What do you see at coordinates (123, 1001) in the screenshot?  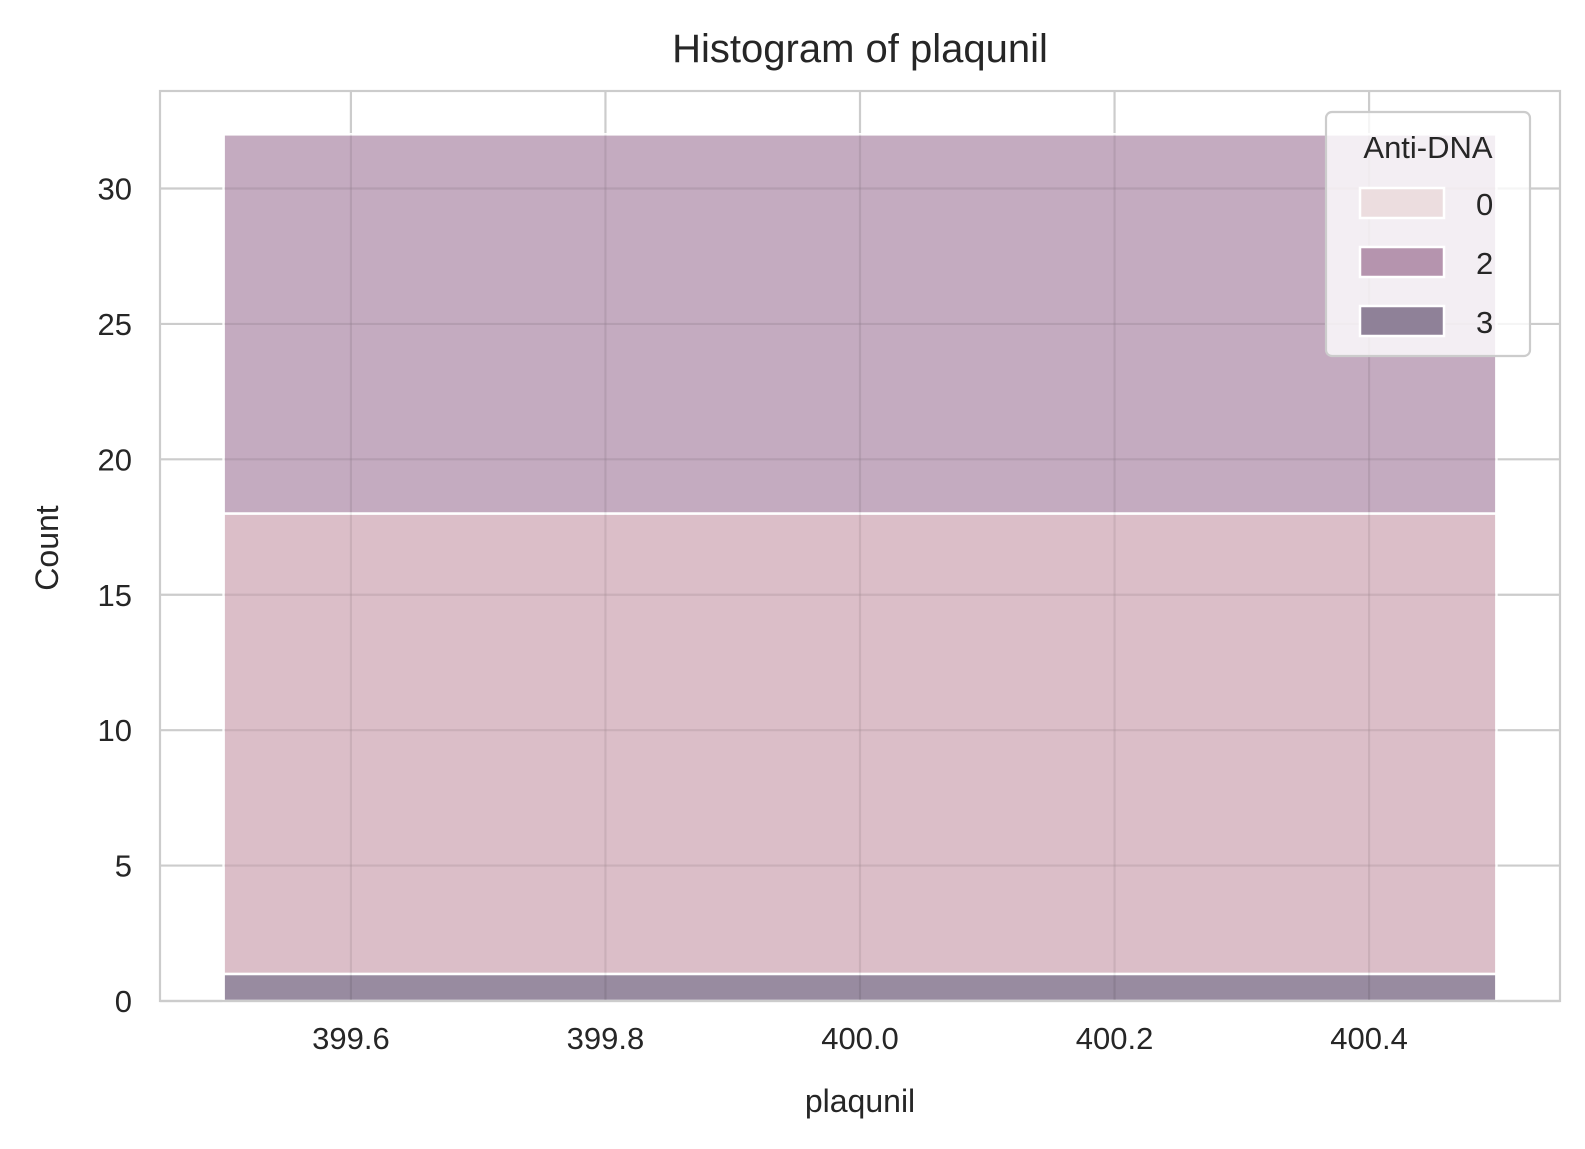 I see `y-tick-label: 0` at bounding box center [123, 1001].